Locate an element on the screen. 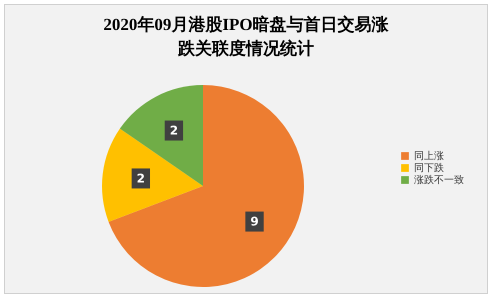 The width and height of the screenshot is (492, 298). chart-title: 2020年09月港股IPO暗盘与首日交易涨跌关联度情况统计 is located at coordinates (246, 37).